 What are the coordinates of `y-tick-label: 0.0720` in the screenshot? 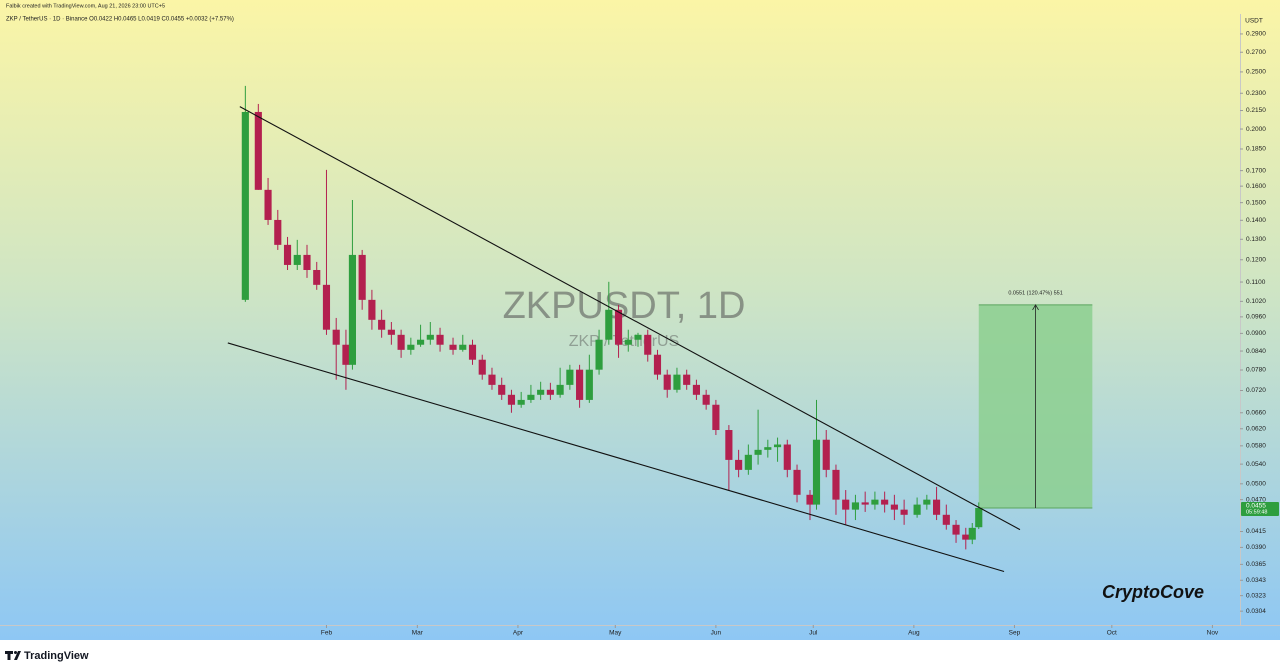 It's located at (1256, 390).